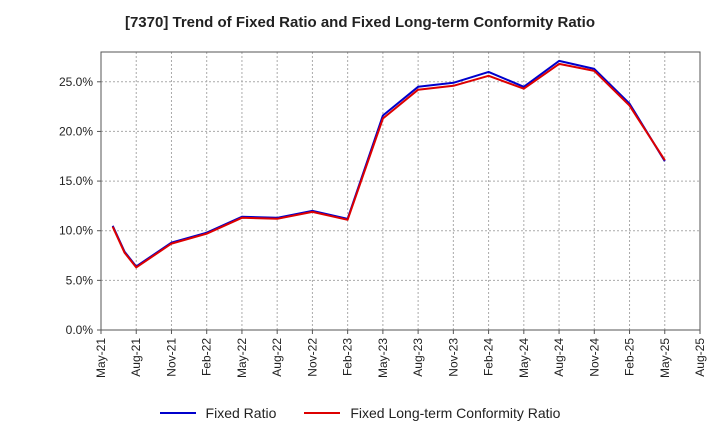  What do you see at coordinates (80, 330) in the screenshot?
I see `y-tick-label: 0.0%` at bounding box center [80, 330].